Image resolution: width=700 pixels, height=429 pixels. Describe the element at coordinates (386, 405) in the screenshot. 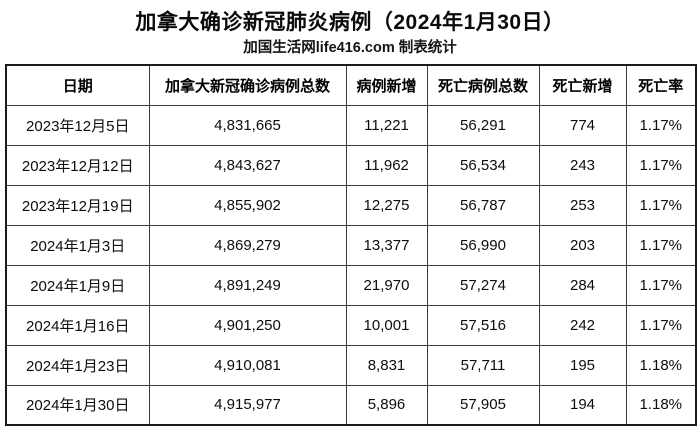

I see `value-cell: 5,896` at that location.